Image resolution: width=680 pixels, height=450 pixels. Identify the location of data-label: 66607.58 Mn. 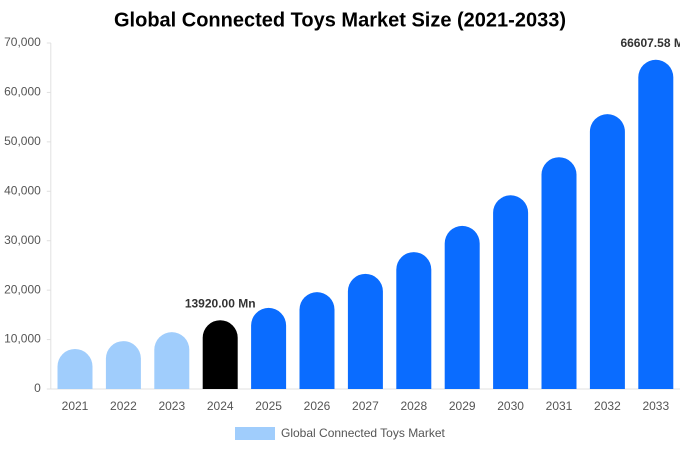
(650, 43).